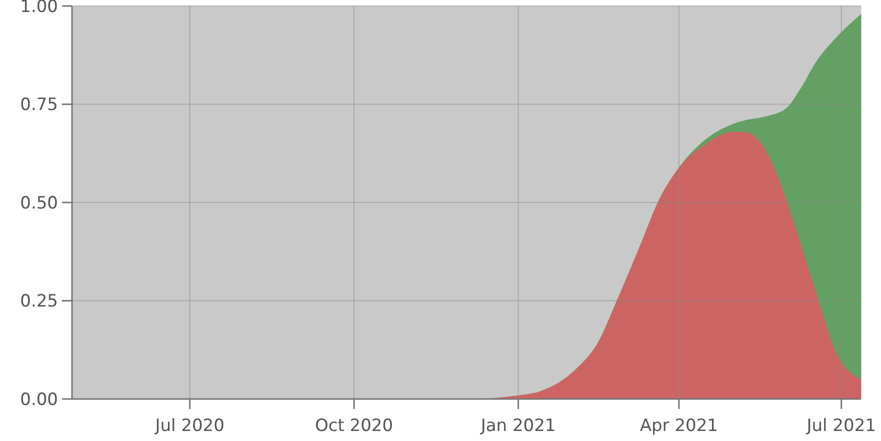 The height and width of the screenshot is (441, 881). Describe the element at coordinates (354, 426) in the screenshot. I see `x-tick-label: Oct 2020` at that location.